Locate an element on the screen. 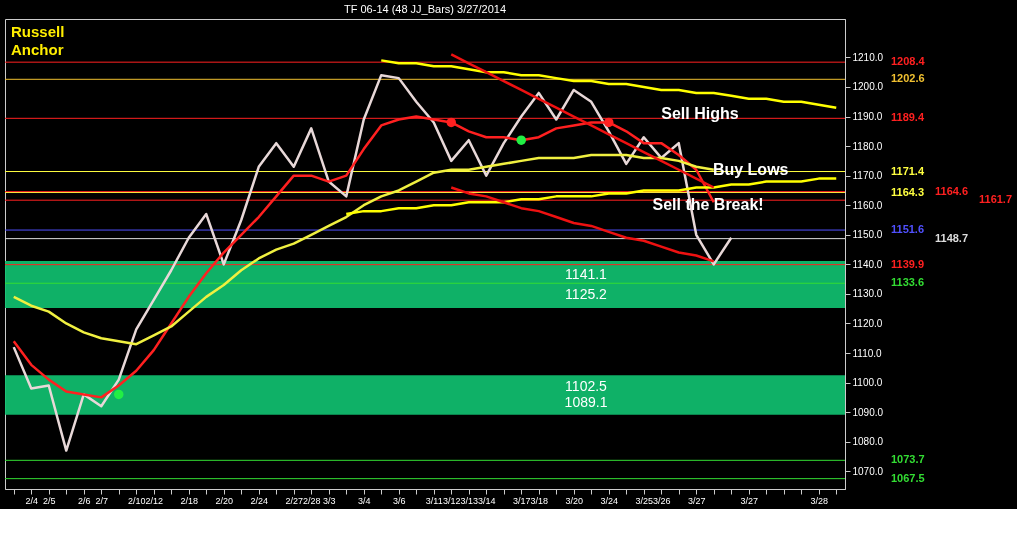 The height and width of the screenshot is (554, 1024). chart-title: TF 06-14 (48 JJ_Bars) 3/27/2014 is located at coordinates (425, 9).